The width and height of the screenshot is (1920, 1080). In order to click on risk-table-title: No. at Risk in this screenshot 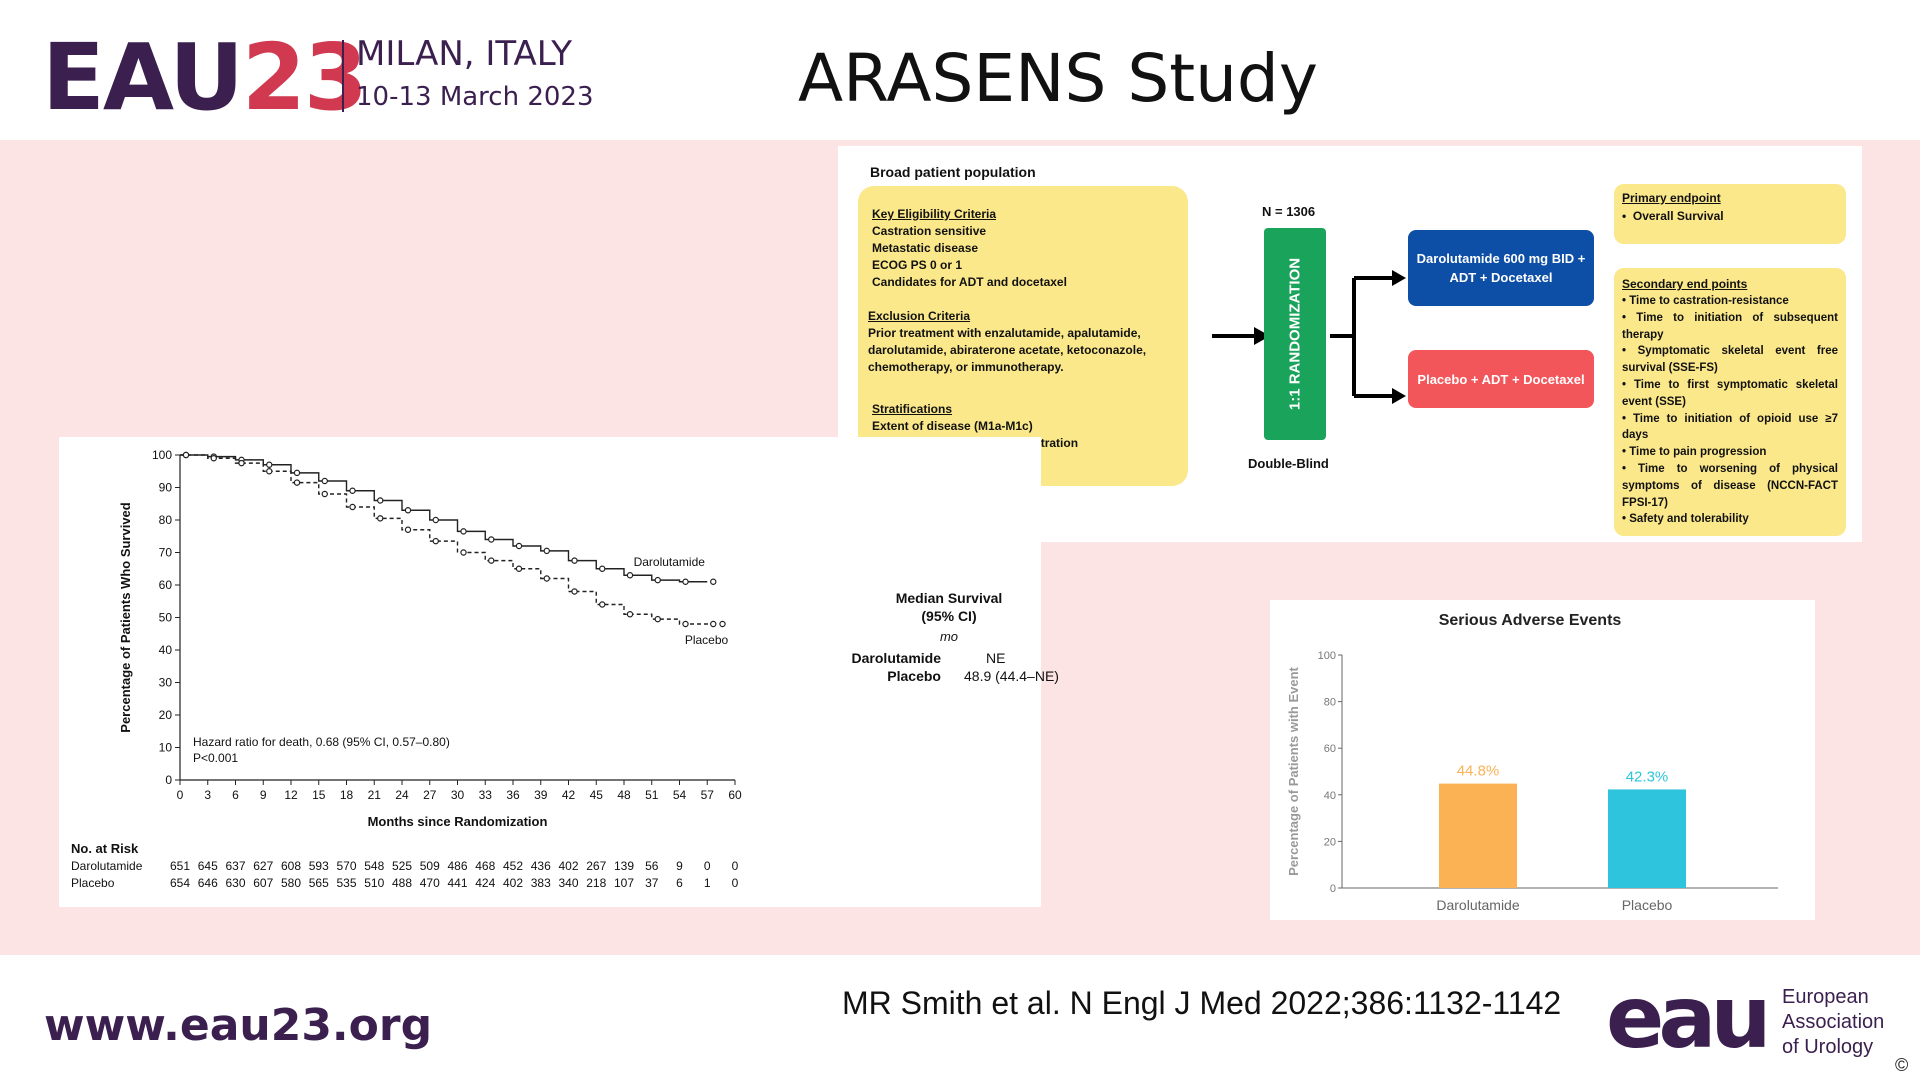, I will do `click(105, 848)`.